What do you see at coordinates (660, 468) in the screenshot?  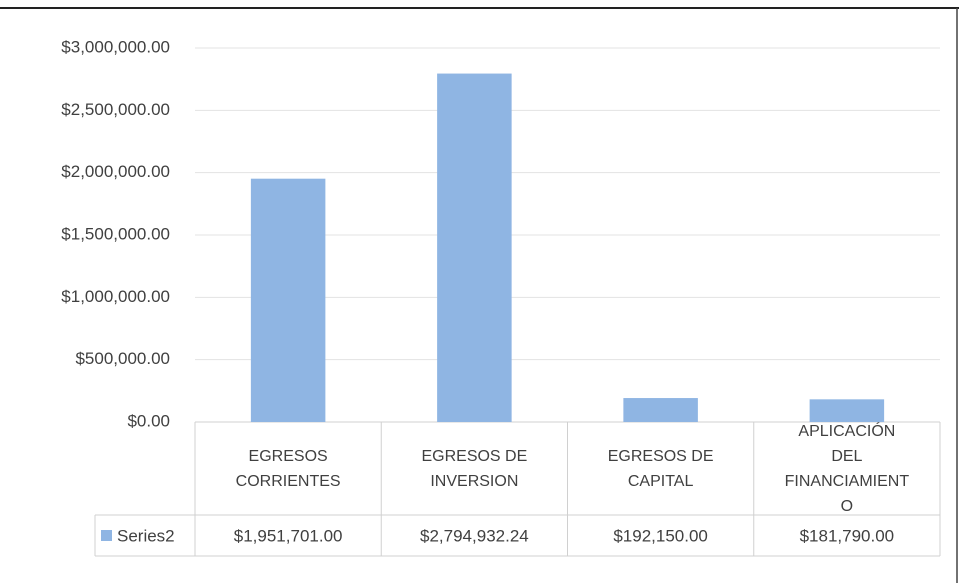 I see `x-tick-label: EGRESOS DE CAPITAL` at bounding box center [660, 468].